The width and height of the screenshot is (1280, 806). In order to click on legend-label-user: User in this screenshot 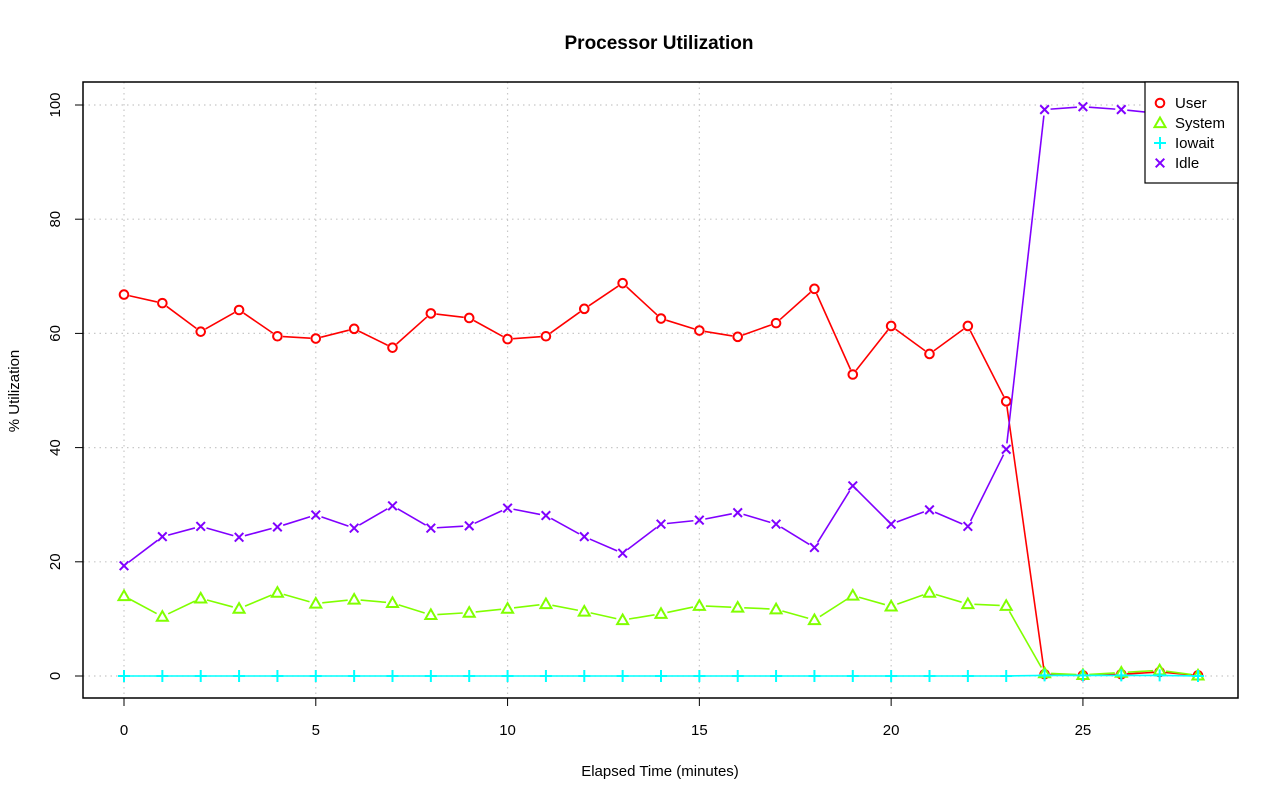, I will do `click(1191, 103)`.